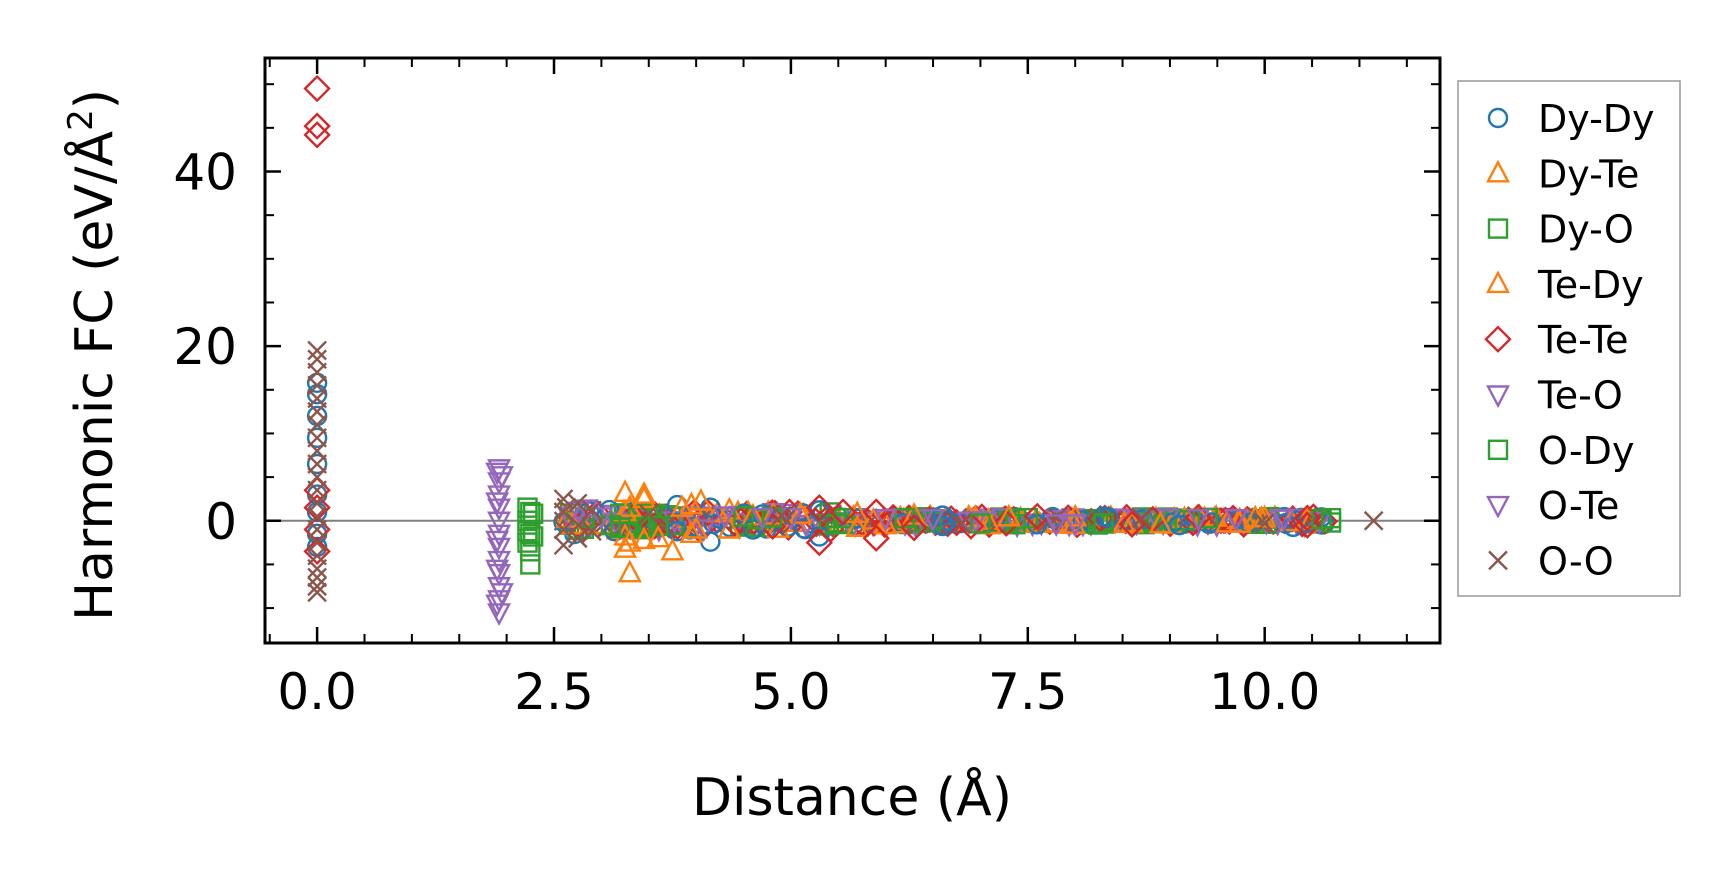  Describe the element at coordinates (205, 347) in the screenshot. I see `y-tick-label: 20` at that location.